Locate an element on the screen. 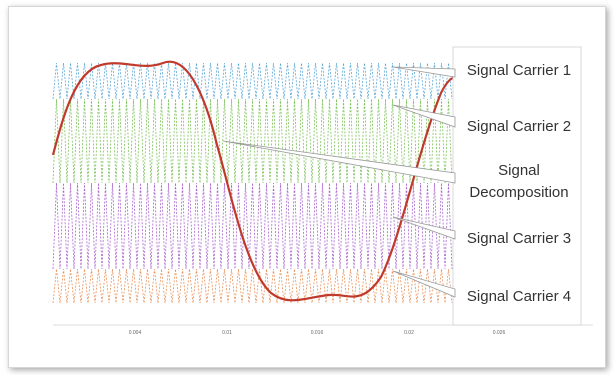 The image size is (615, 375). label-signal-carrier-1: Signal Carrier 1 is located at coordinates (519, 70).